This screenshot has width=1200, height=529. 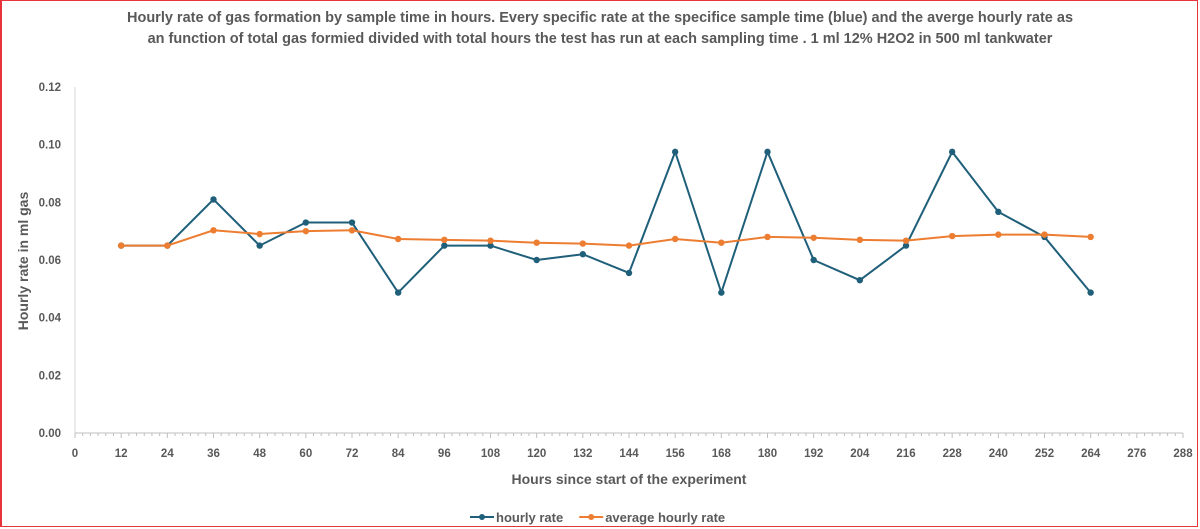 What do you see at coordinates (50, 319) in the screenshot?
I see `y-tick-label: 0.04` at bounding box center [50, 319].